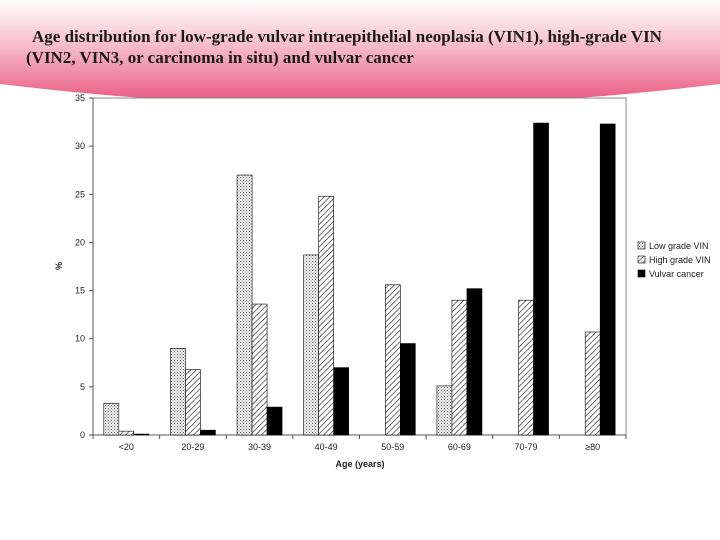 The image size is (720, 540). What do you see at coordinates (526, 447) in the screenshot?
I see `x-tick-label: 70-79` at bounding box center [526, 447].